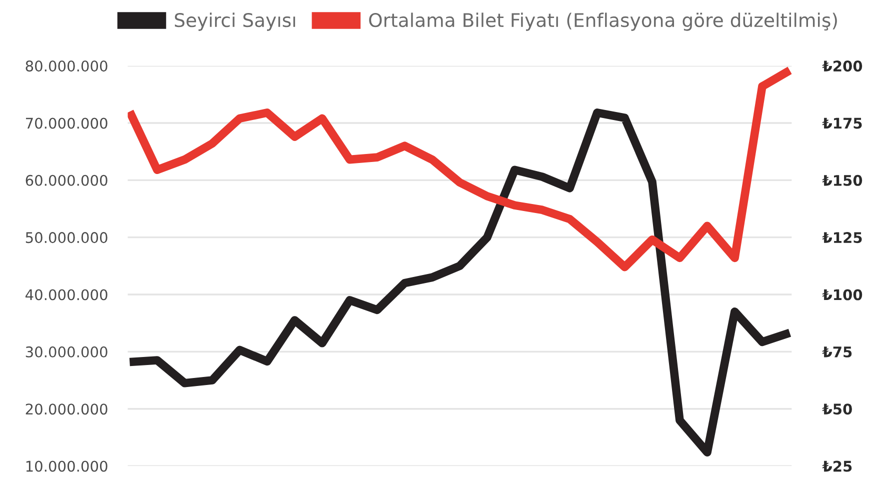  Describe the element at coordinates (235, 21) in the screenshot. I see `legend-label: Seyirci Sayısı` at that location.